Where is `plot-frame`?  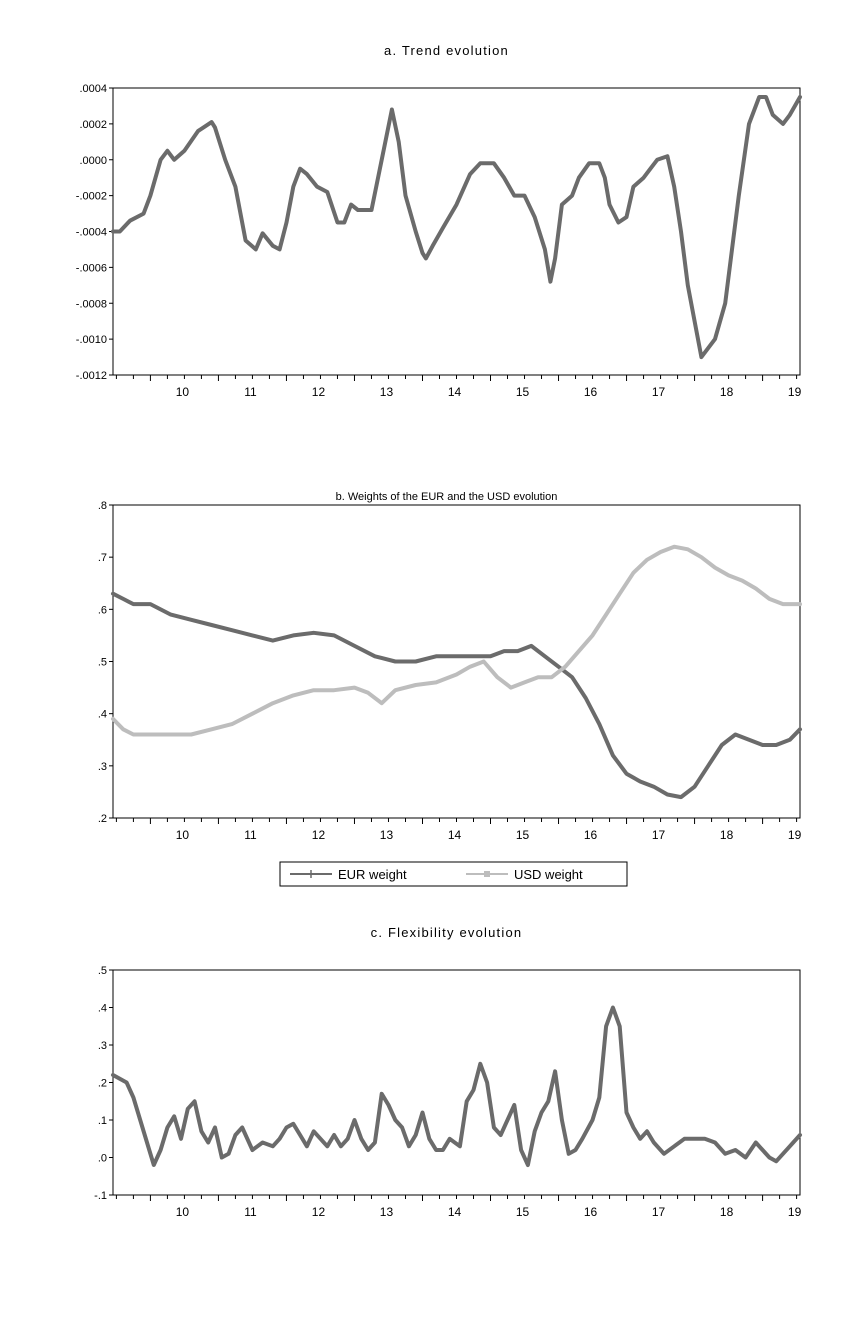
plot-frame is located at coordinates (456, 1082).